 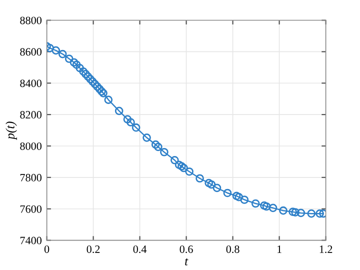 What do you see at coordinates (47, 249) in the screenshot?
I see `x-tick-label: 0` at bounding box center [47, 249].